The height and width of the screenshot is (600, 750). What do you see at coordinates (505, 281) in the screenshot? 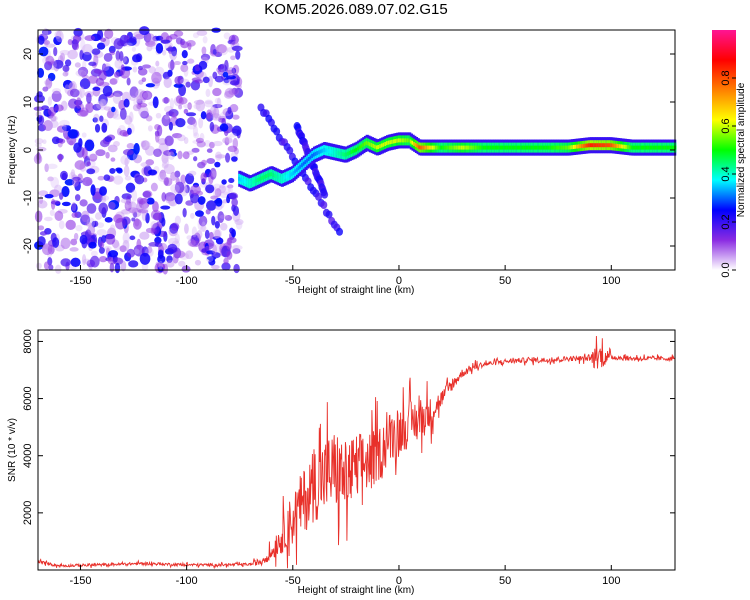
I see `x-tick-label: 50` at bounding box center [505, 281].